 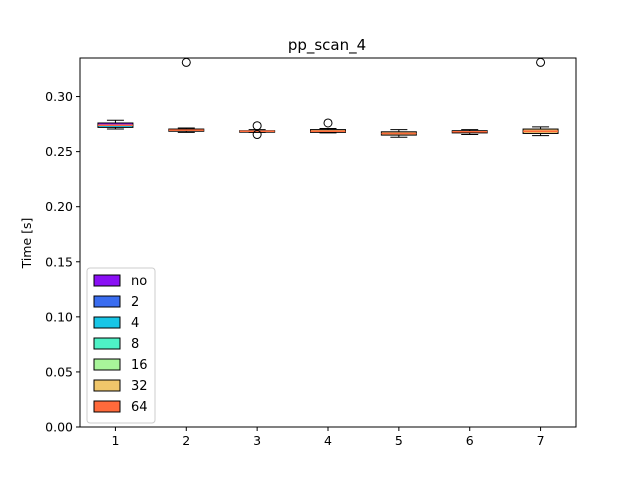 I want to click on y-tick-label: 0.15, so click(x=59, y=261).